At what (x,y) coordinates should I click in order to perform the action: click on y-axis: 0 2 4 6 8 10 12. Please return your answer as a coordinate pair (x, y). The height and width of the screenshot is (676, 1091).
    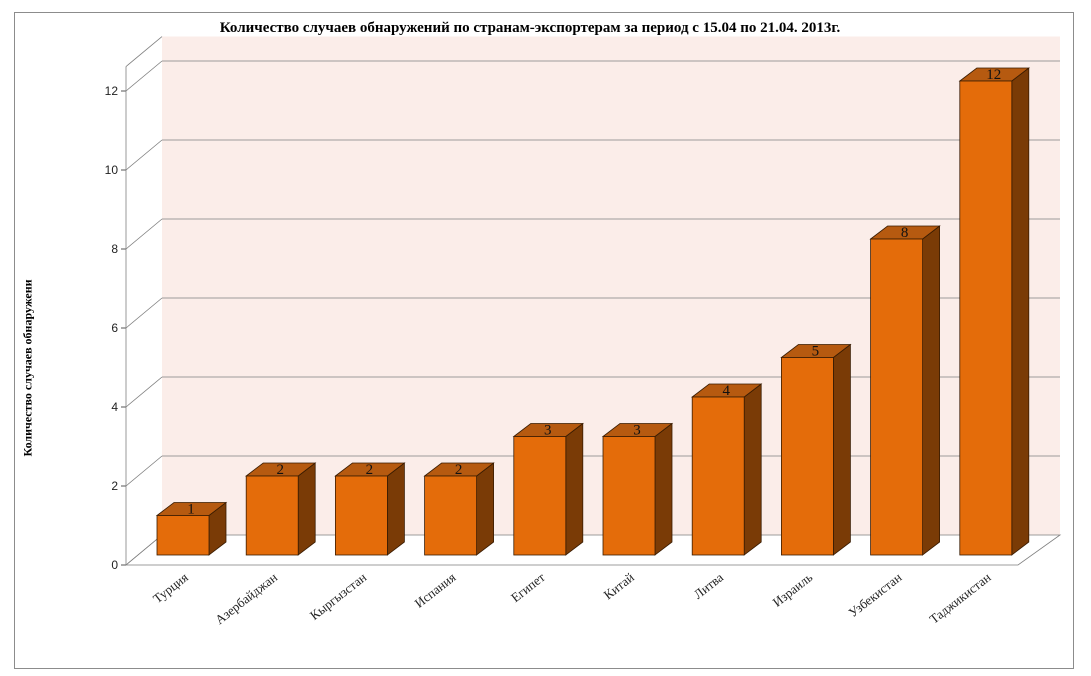
    Looking at the image, I should click on (134, 304).